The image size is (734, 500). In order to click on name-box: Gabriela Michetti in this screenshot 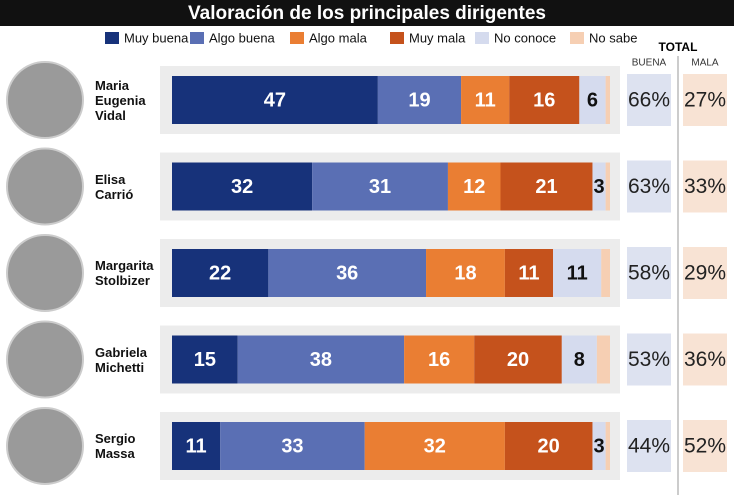, I will do `click(121, 359)`.